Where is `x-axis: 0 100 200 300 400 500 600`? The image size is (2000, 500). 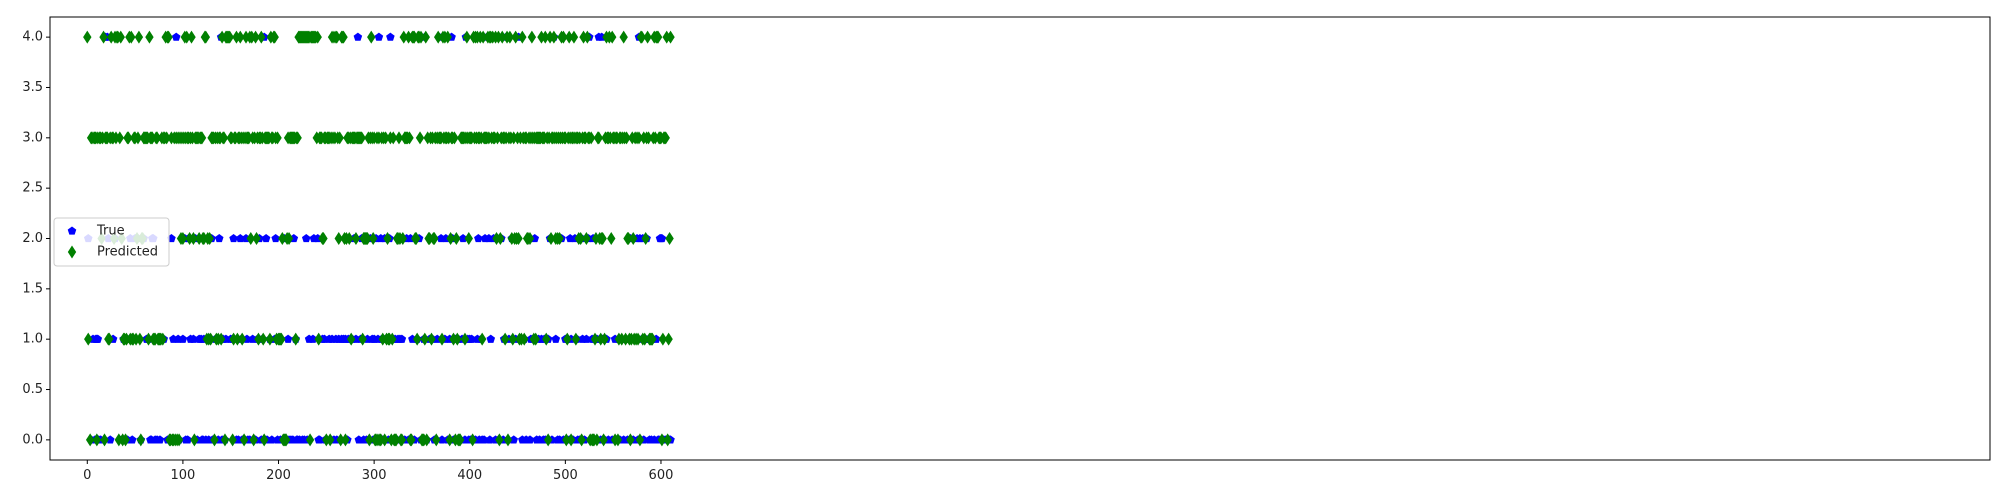 x-axis: 0 100 200 300 400 500 600 is located at coordinates (378, 471).